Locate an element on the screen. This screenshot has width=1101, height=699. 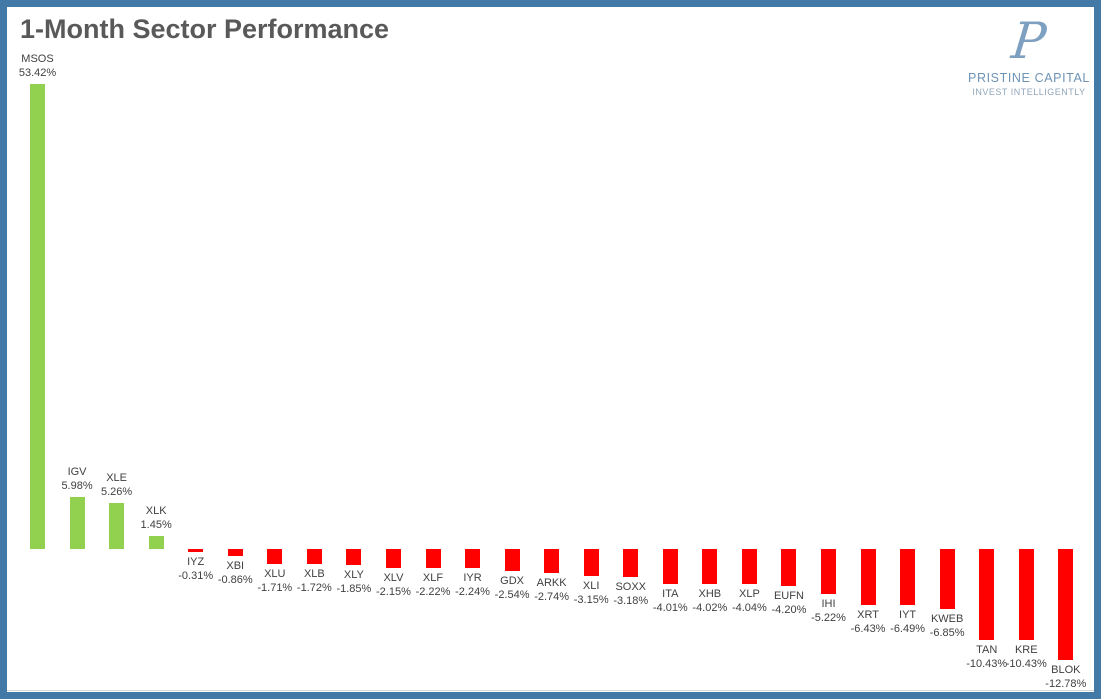
bar-value: -1.71% is located at coordinates (275, 587).